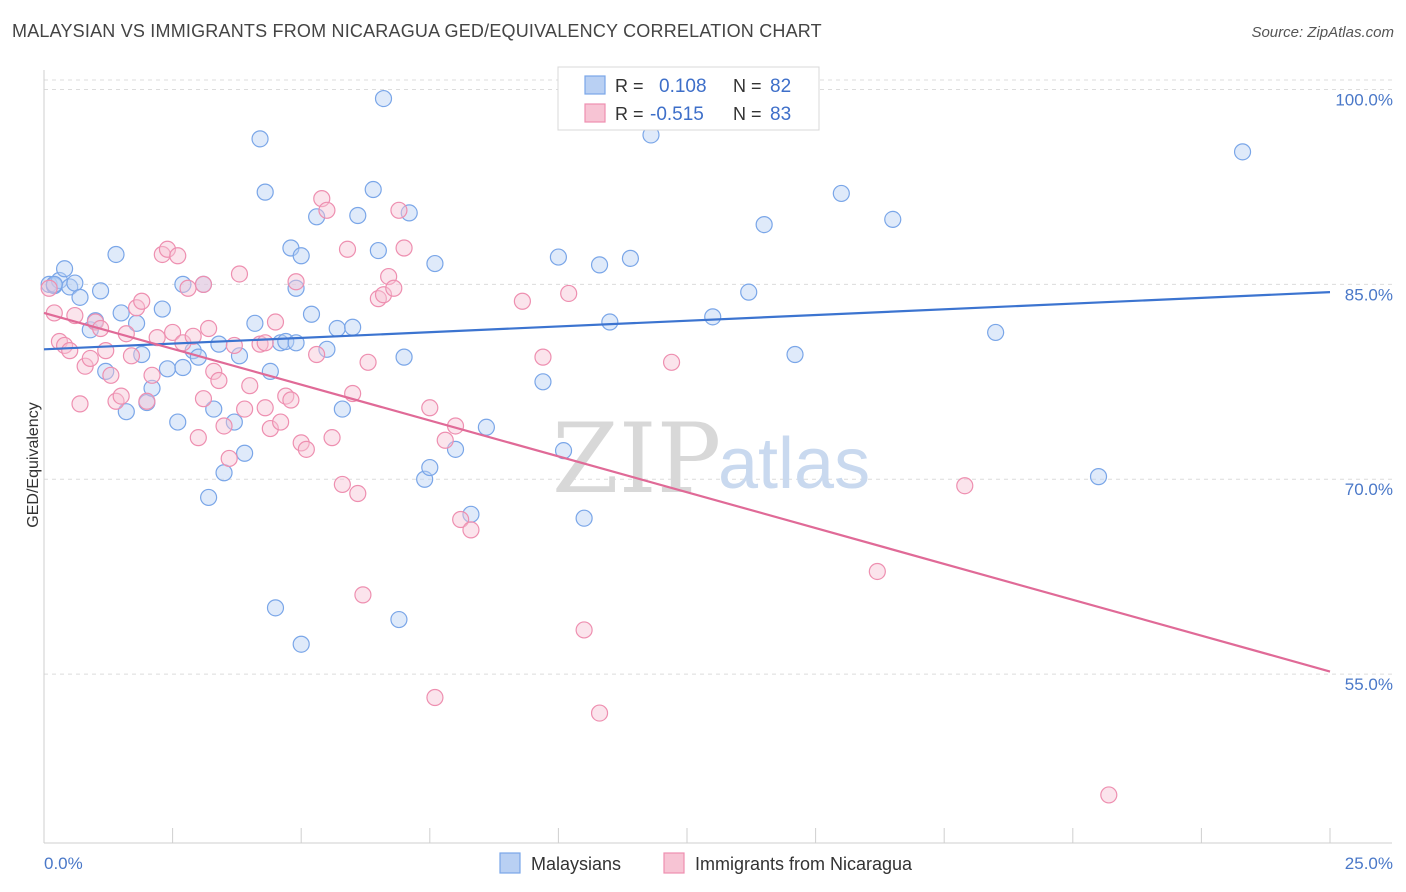  I want to click on watermark: ZIP atlas, so click(711, 459).